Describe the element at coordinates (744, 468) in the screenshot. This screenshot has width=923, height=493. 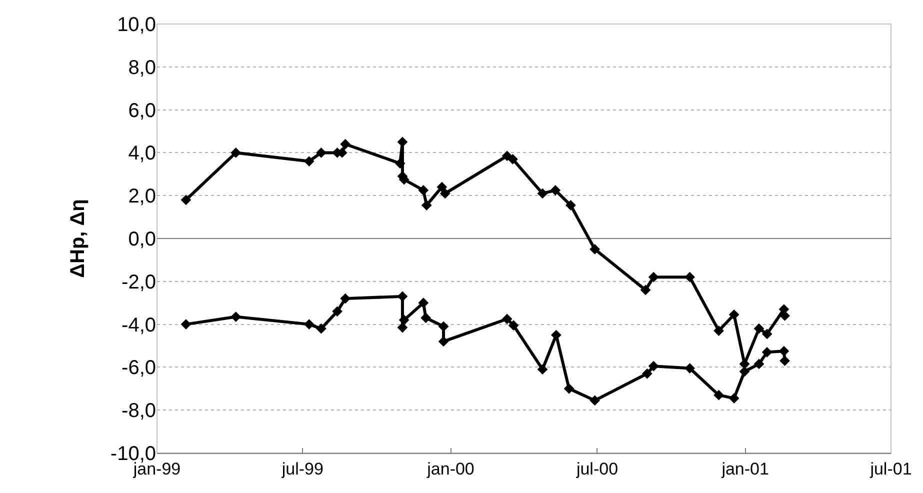
I see `x-tick-label: jan-01` at that location.